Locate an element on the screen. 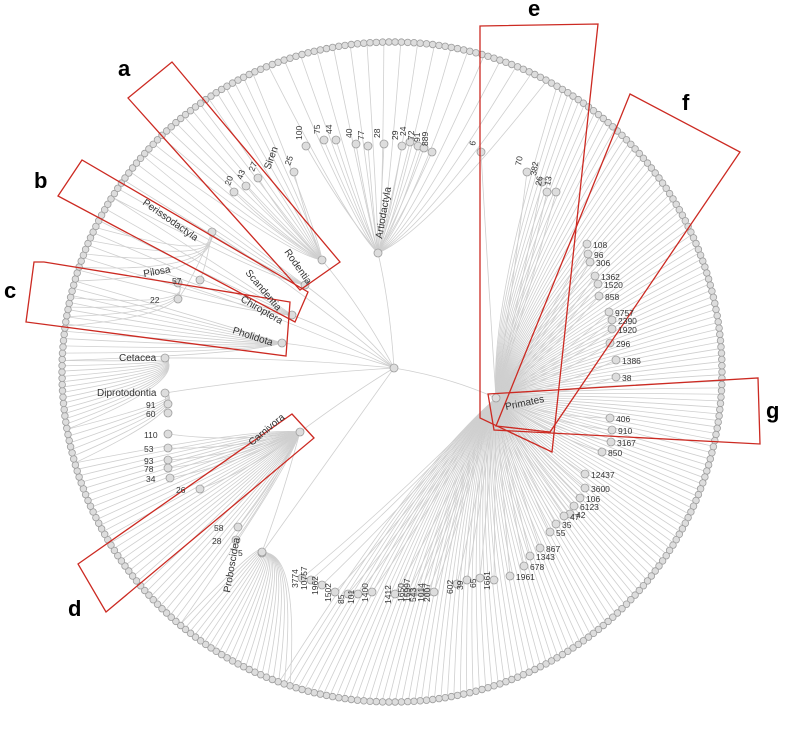  highlight-box-f is located at coordinates (618, 263).